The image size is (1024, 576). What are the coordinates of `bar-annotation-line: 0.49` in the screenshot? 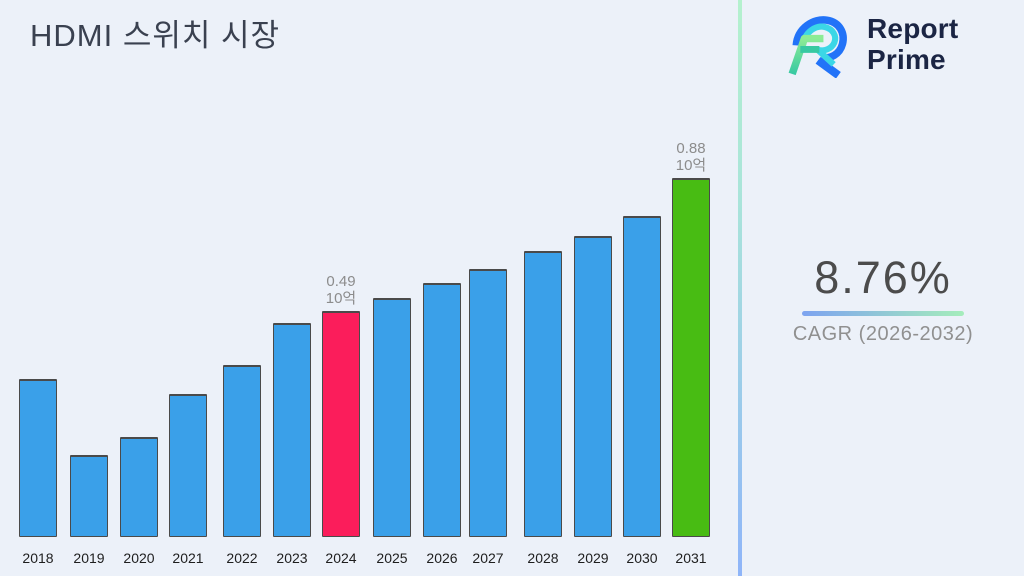 It's located at (341, 281).